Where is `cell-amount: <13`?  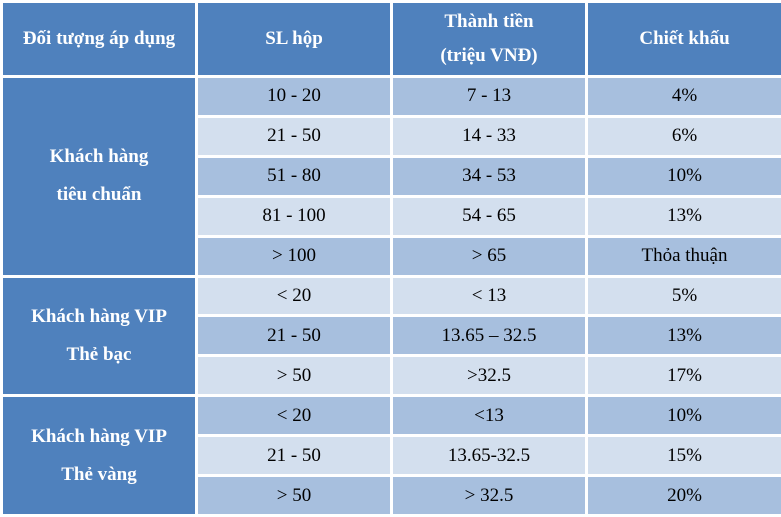
cell-amount: <13 is located at coordinates (489, 416).